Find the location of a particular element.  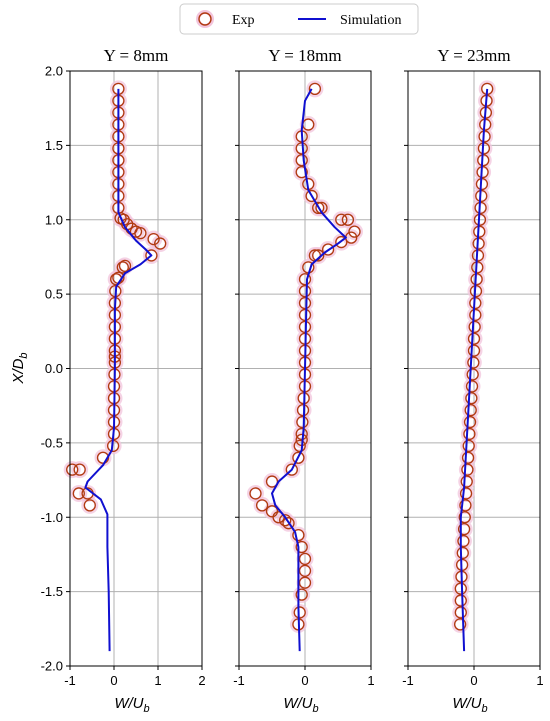

y-axis-label-sub: b is located at coordinates (24, 355).